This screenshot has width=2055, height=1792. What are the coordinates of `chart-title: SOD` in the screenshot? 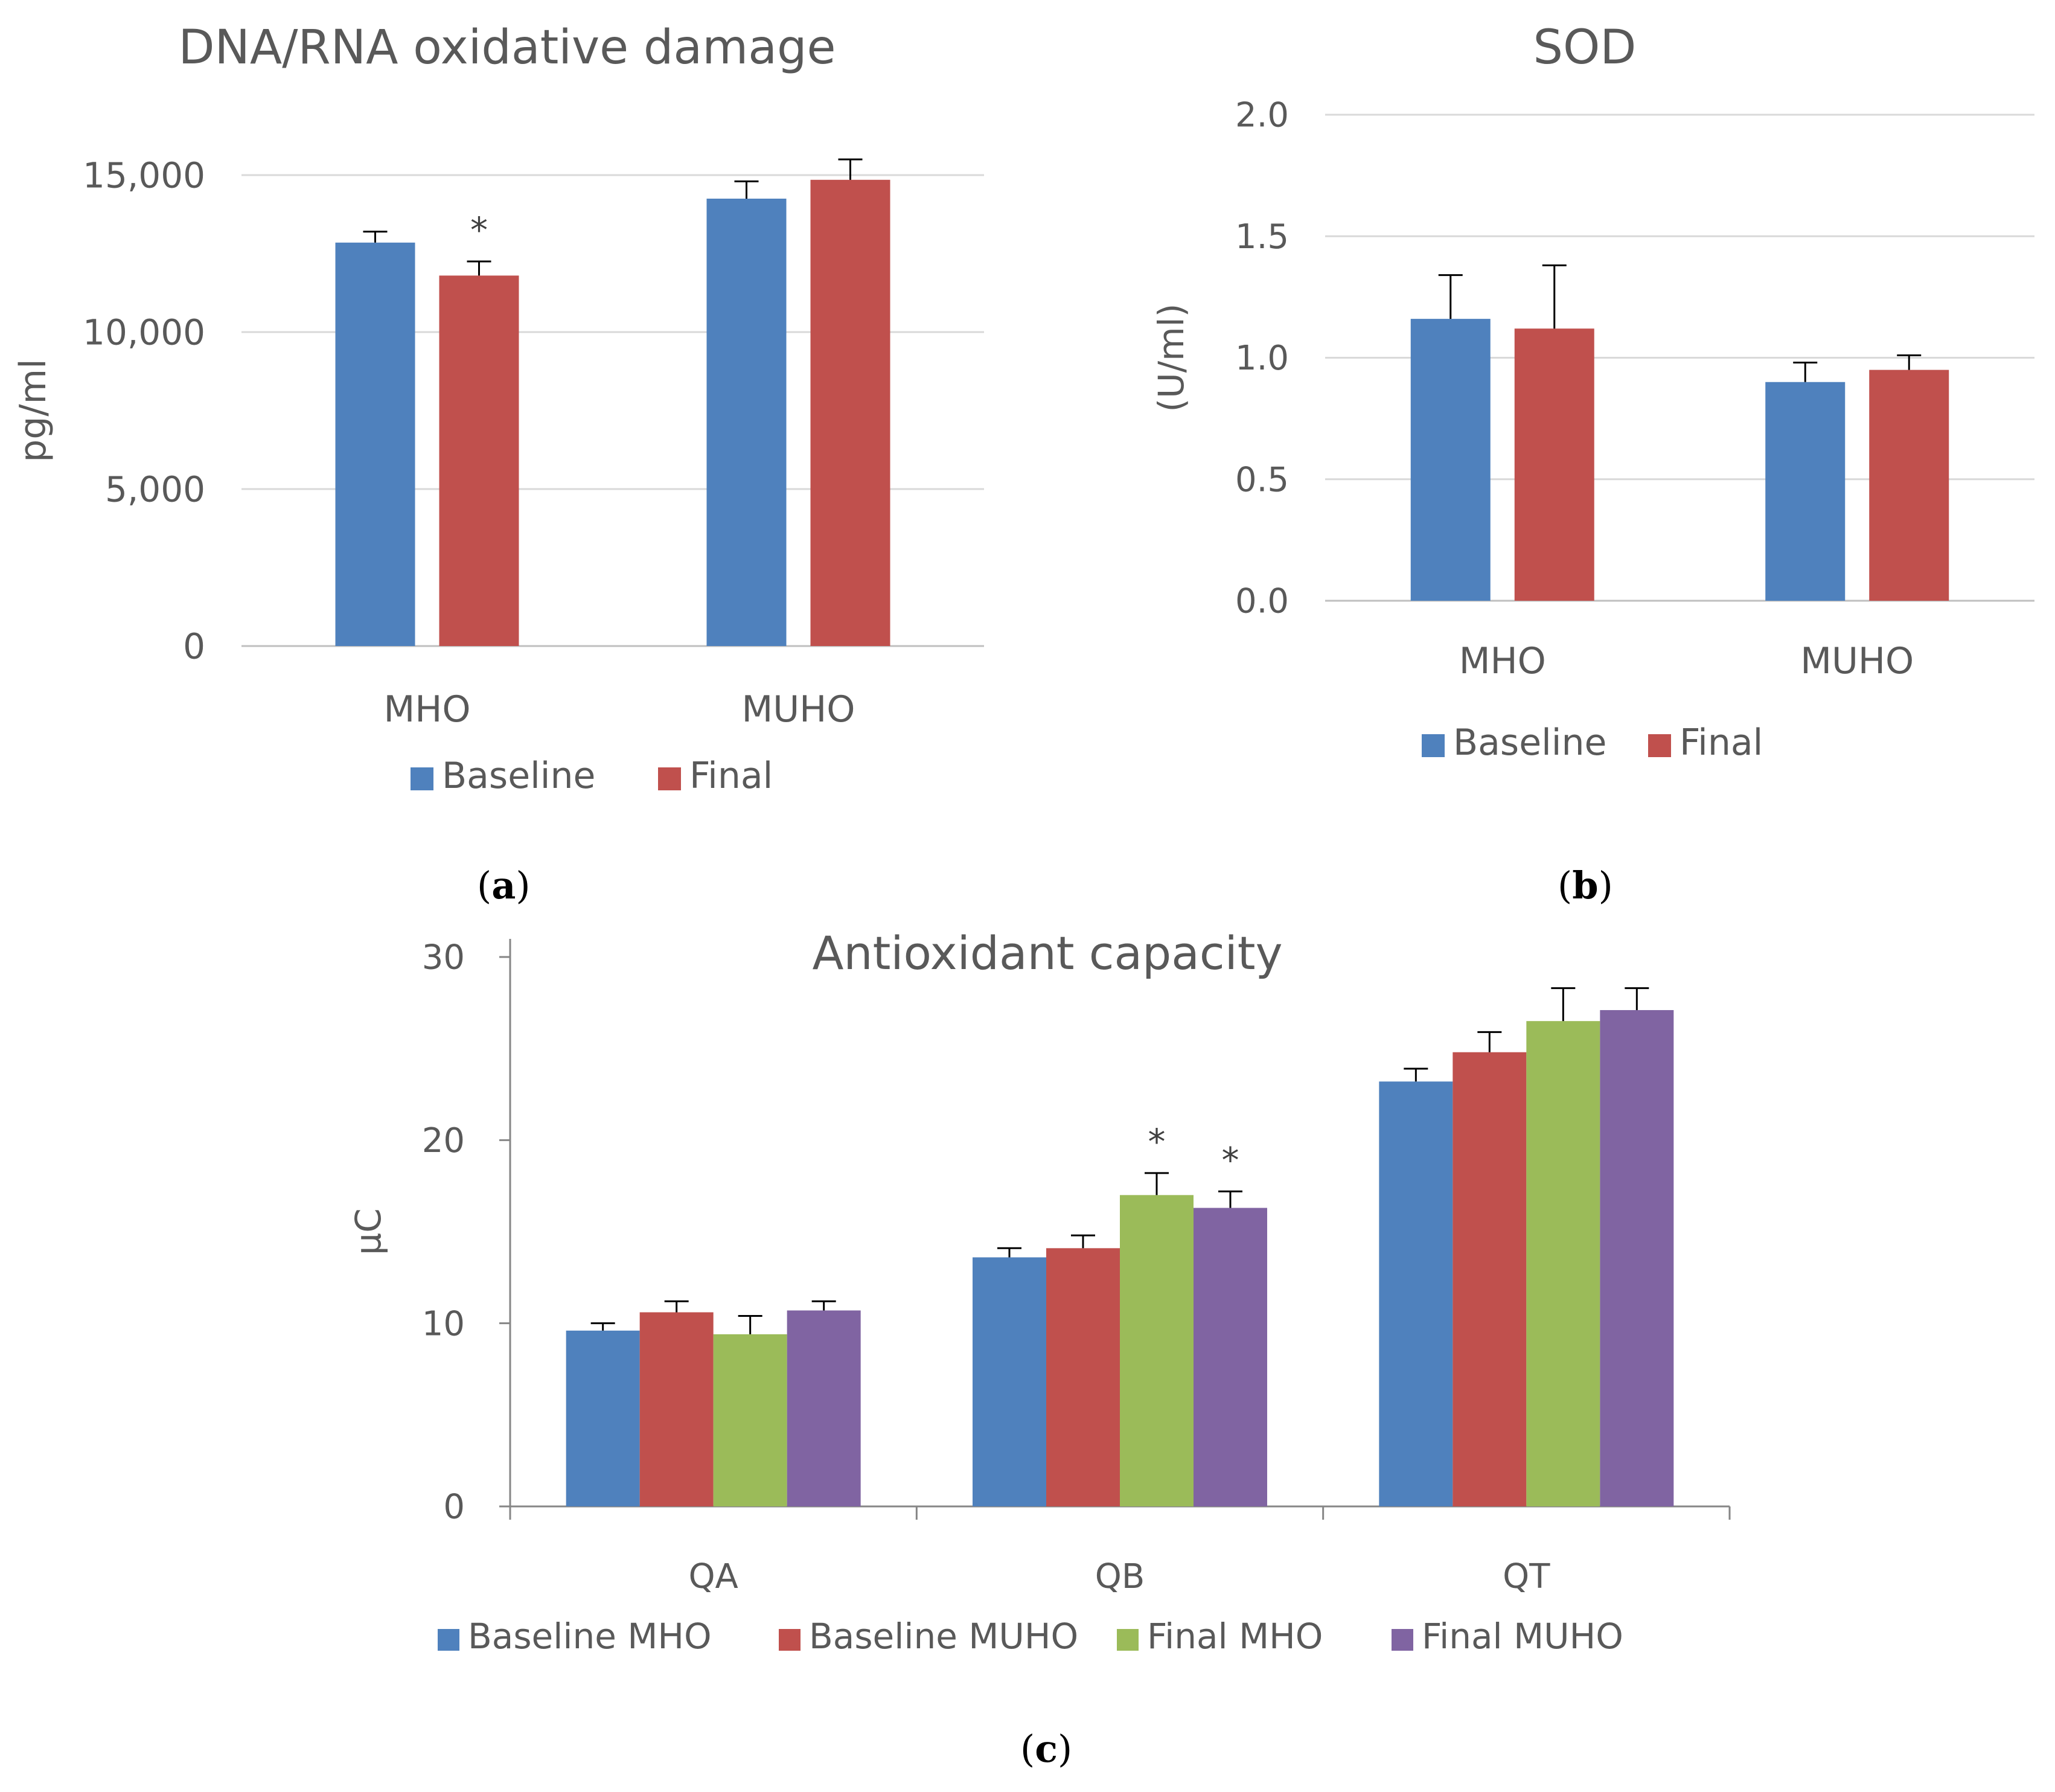 It's located at (1585, 48).